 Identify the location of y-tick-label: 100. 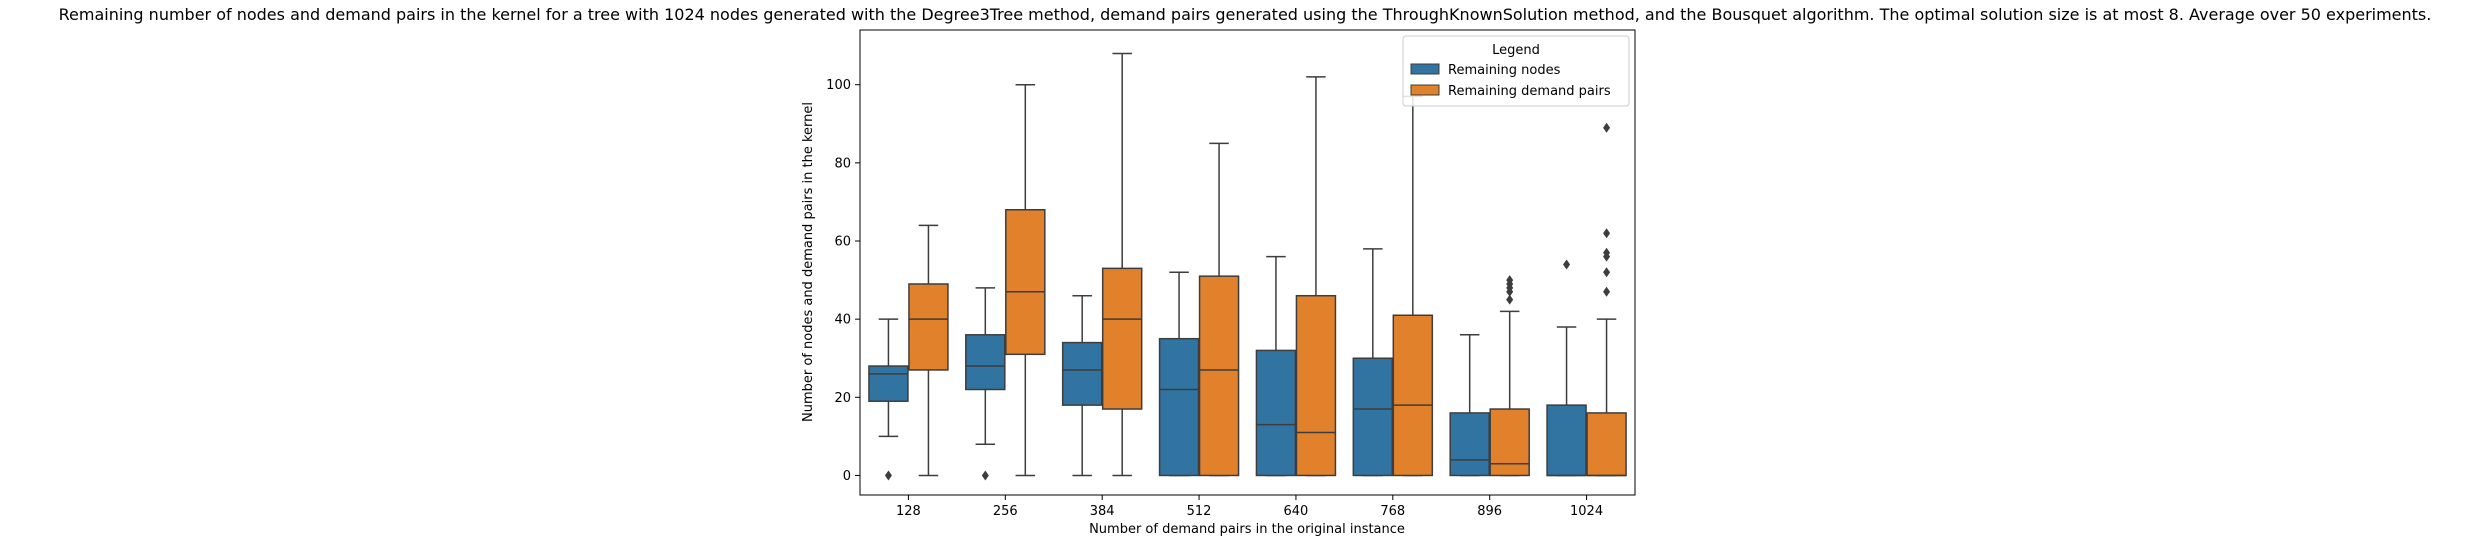
(838, 85).